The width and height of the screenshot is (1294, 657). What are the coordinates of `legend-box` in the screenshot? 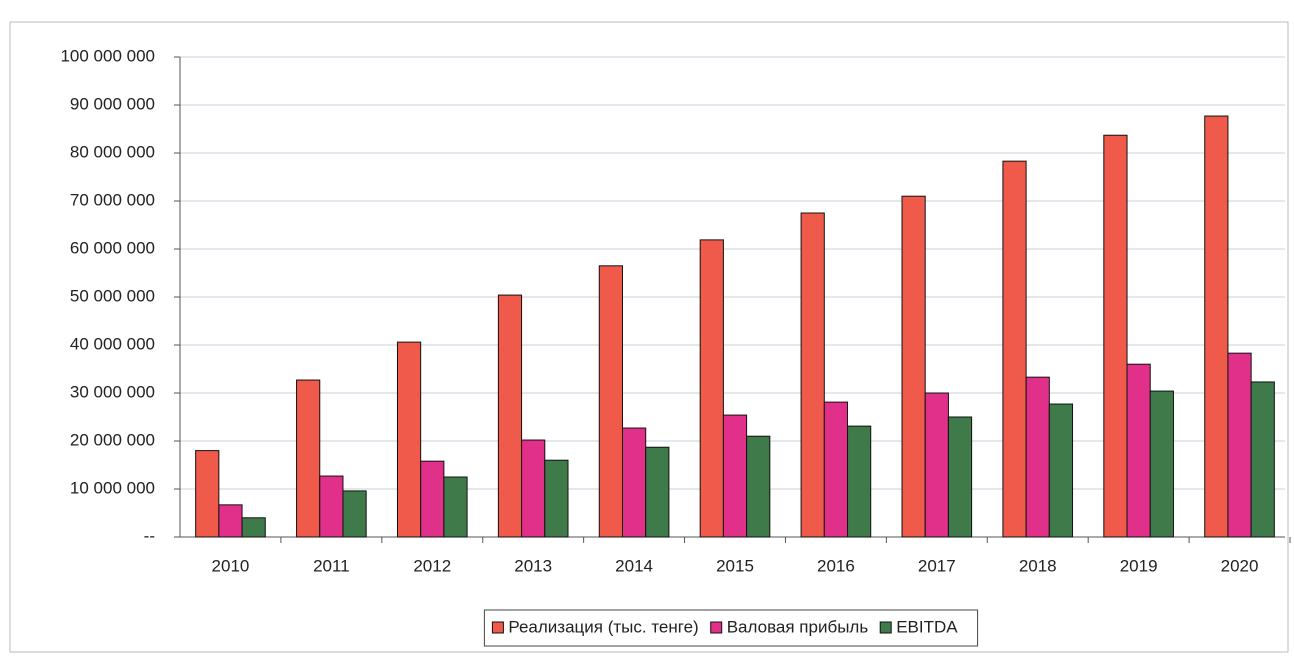 It's located at (731, 628).